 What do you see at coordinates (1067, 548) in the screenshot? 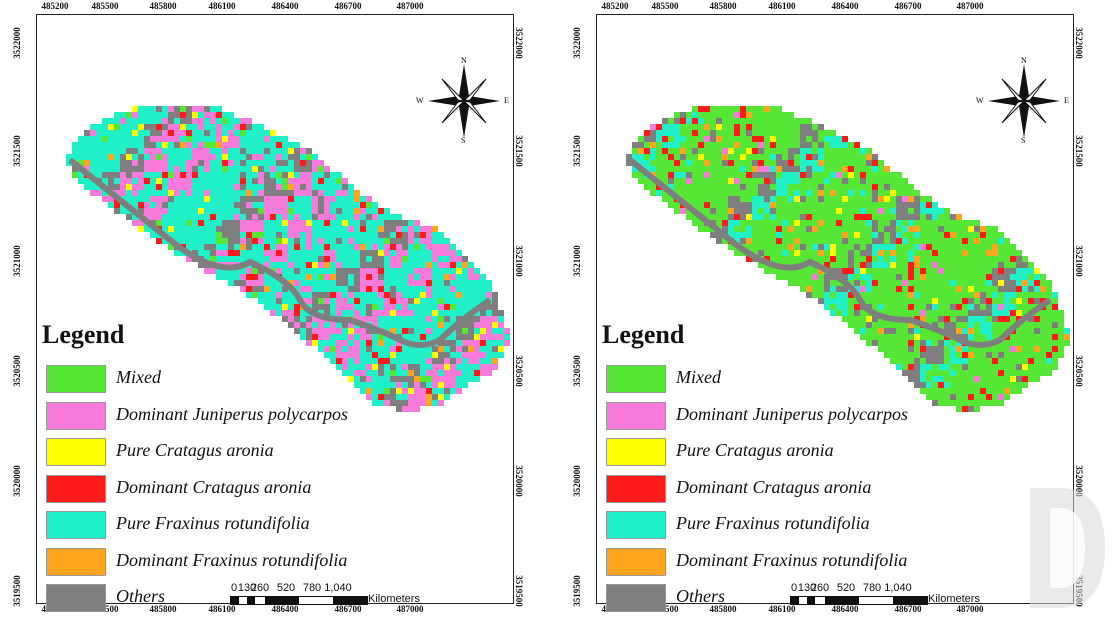
I see `watermark-logo` at bounding box center [1067, 548].